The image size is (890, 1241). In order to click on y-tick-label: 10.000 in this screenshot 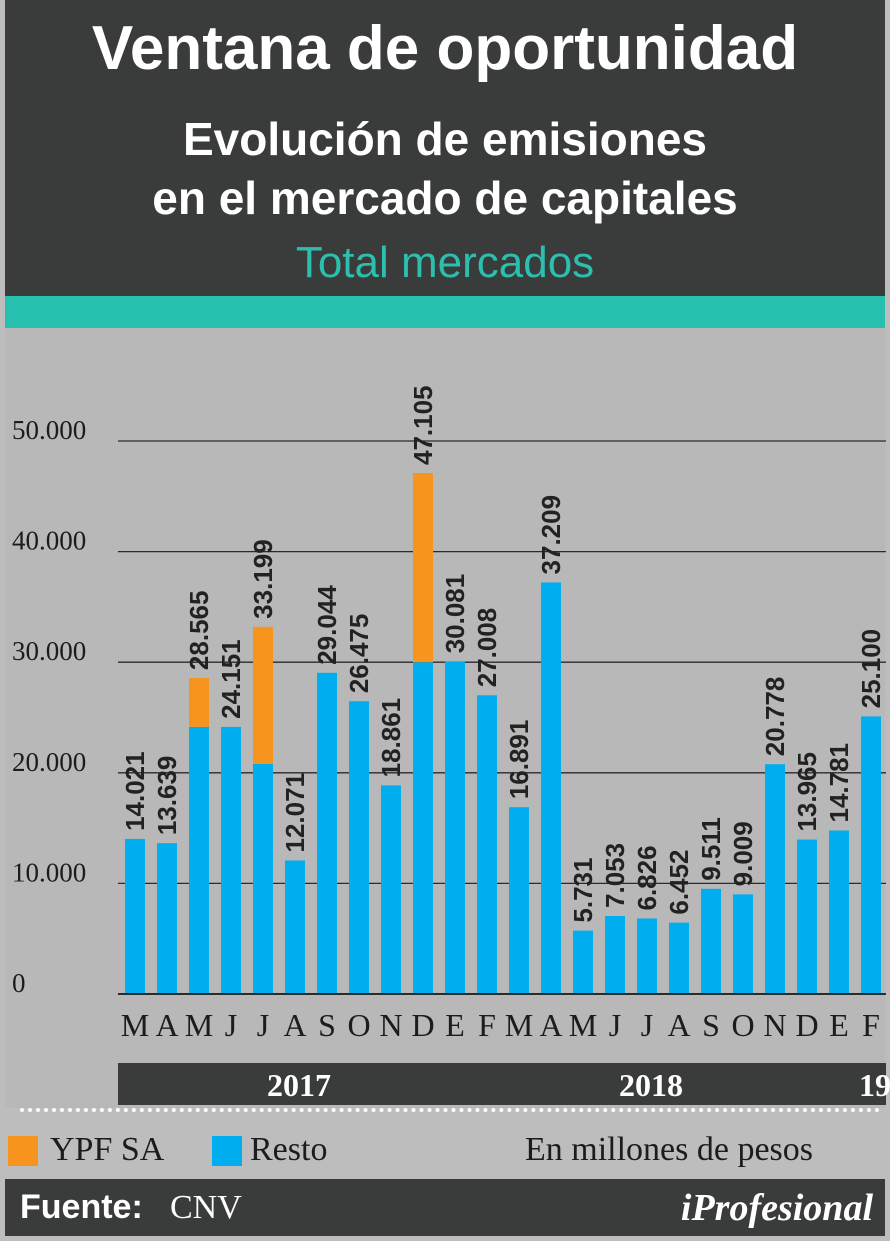, I will do `click(49, 872)`.